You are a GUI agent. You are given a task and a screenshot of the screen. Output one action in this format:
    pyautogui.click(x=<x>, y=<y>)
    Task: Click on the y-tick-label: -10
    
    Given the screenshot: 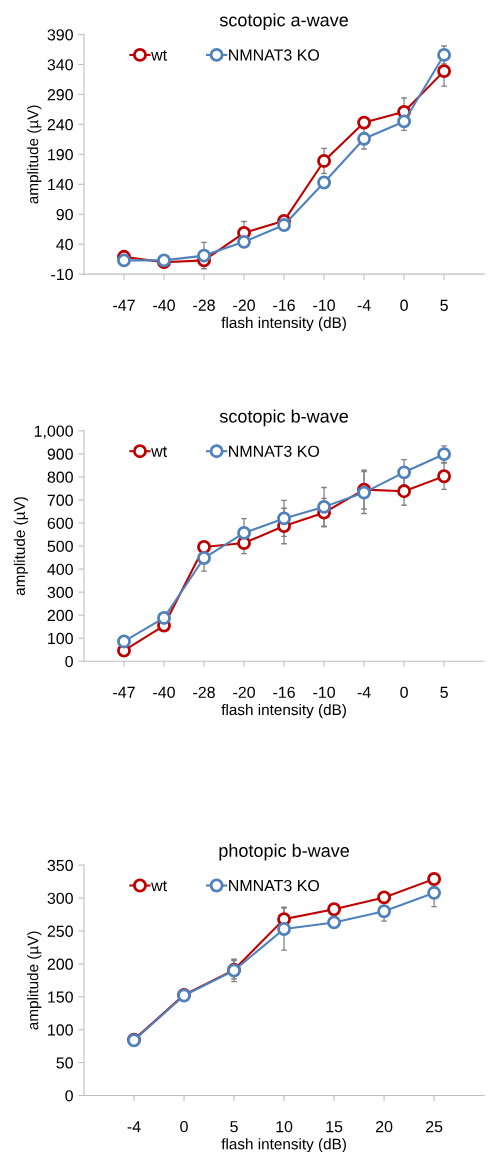 What is the action you would take?
    pyautogui.click(x=62, y=274)
    